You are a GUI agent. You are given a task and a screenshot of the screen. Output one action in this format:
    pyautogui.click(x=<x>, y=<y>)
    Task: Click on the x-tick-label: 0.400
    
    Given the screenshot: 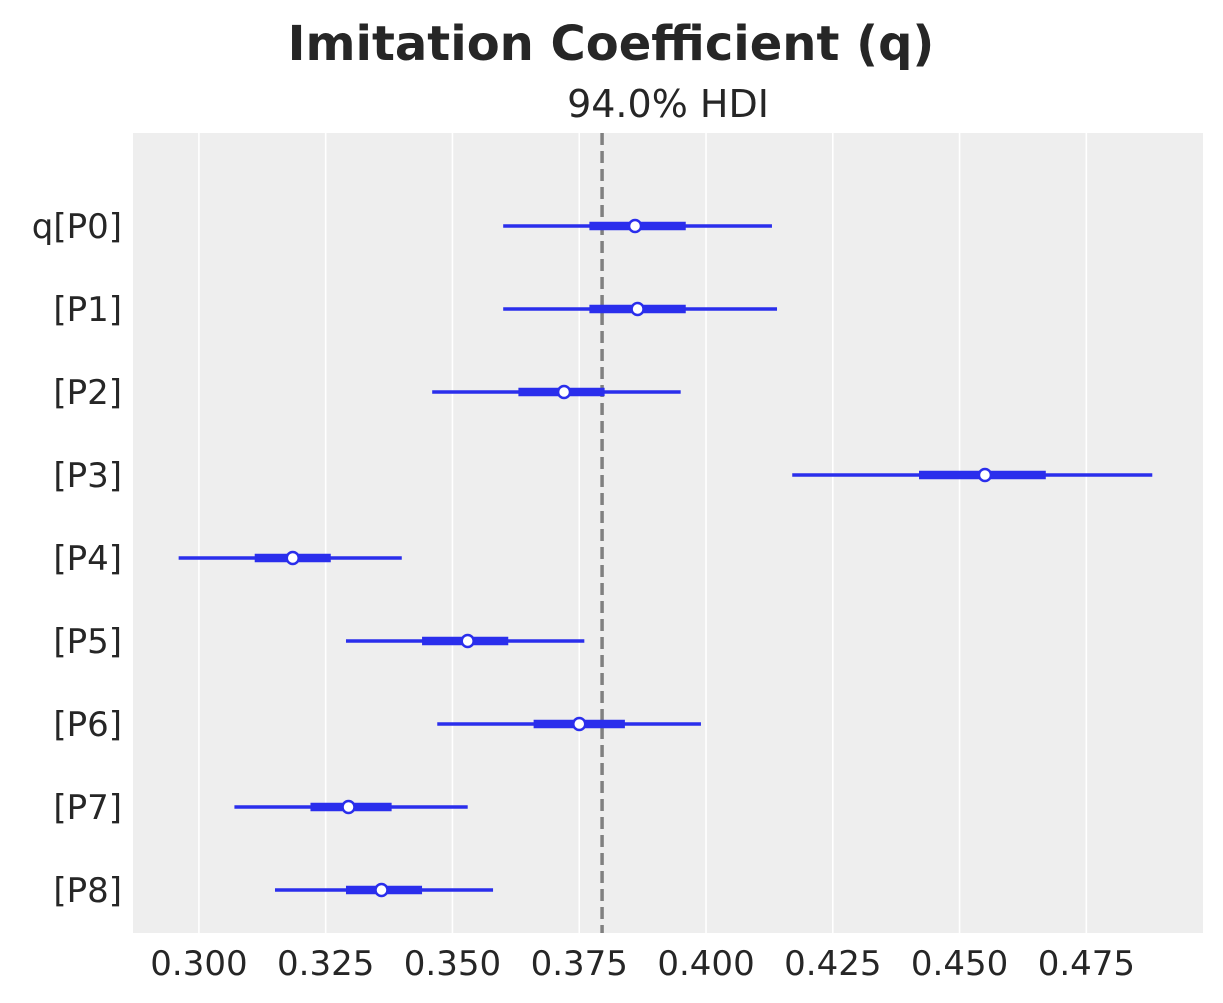 What is the action you would take?
    pyautogui.click(x=705, y=964)
    